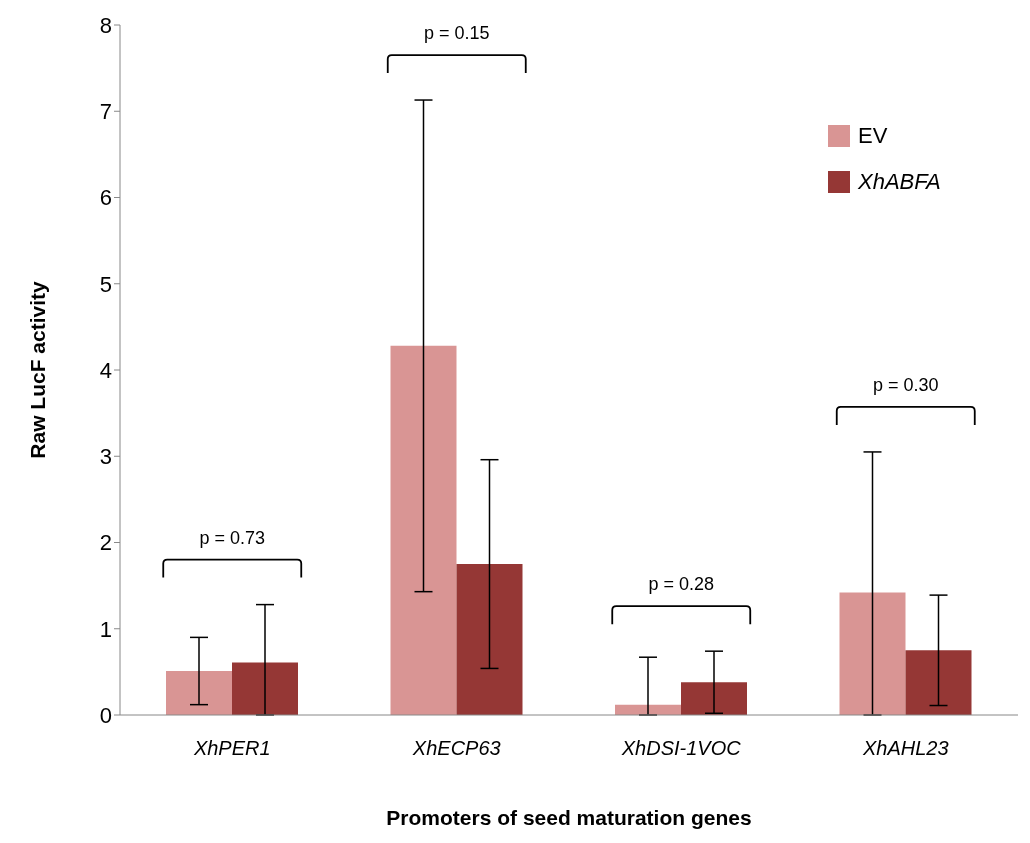 This screenshot has width=1030, height=843. What do you see at coordinates (105, 284) in the screenshot?
I see `y-tick-label: 5` at bounding box center [105, 284].